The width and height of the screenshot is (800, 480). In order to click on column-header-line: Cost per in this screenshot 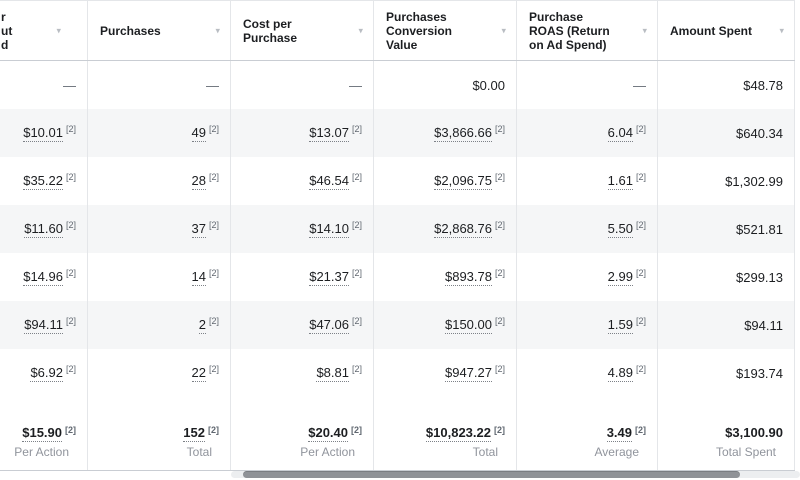, I will do `click(267, 23)`.